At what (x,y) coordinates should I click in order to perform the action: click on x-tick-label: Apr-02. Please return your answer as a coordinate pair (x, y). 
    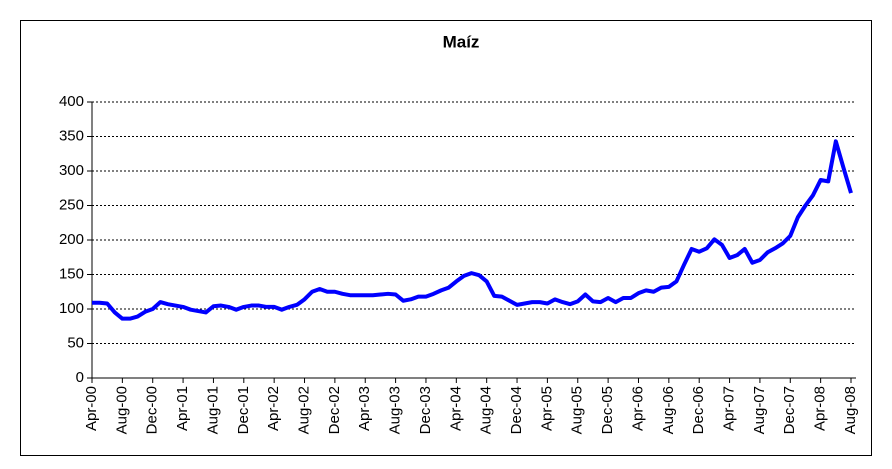
    Looking at the image, I should click on (273, 408).